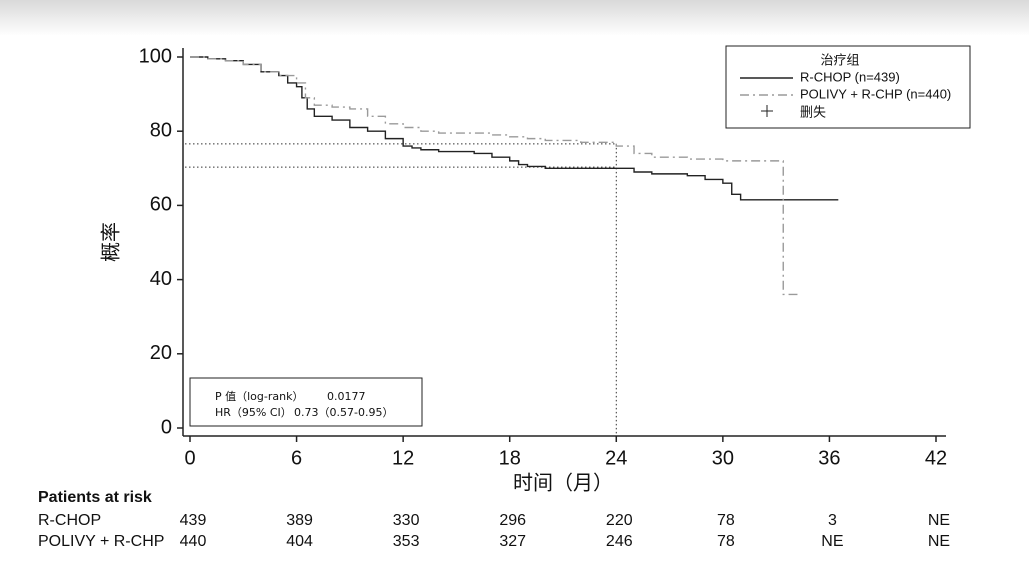  What do you see at coordinates (616, 458) in the screenshot?
I see `x-tick-label: 24` at bounding box center [616, 458].